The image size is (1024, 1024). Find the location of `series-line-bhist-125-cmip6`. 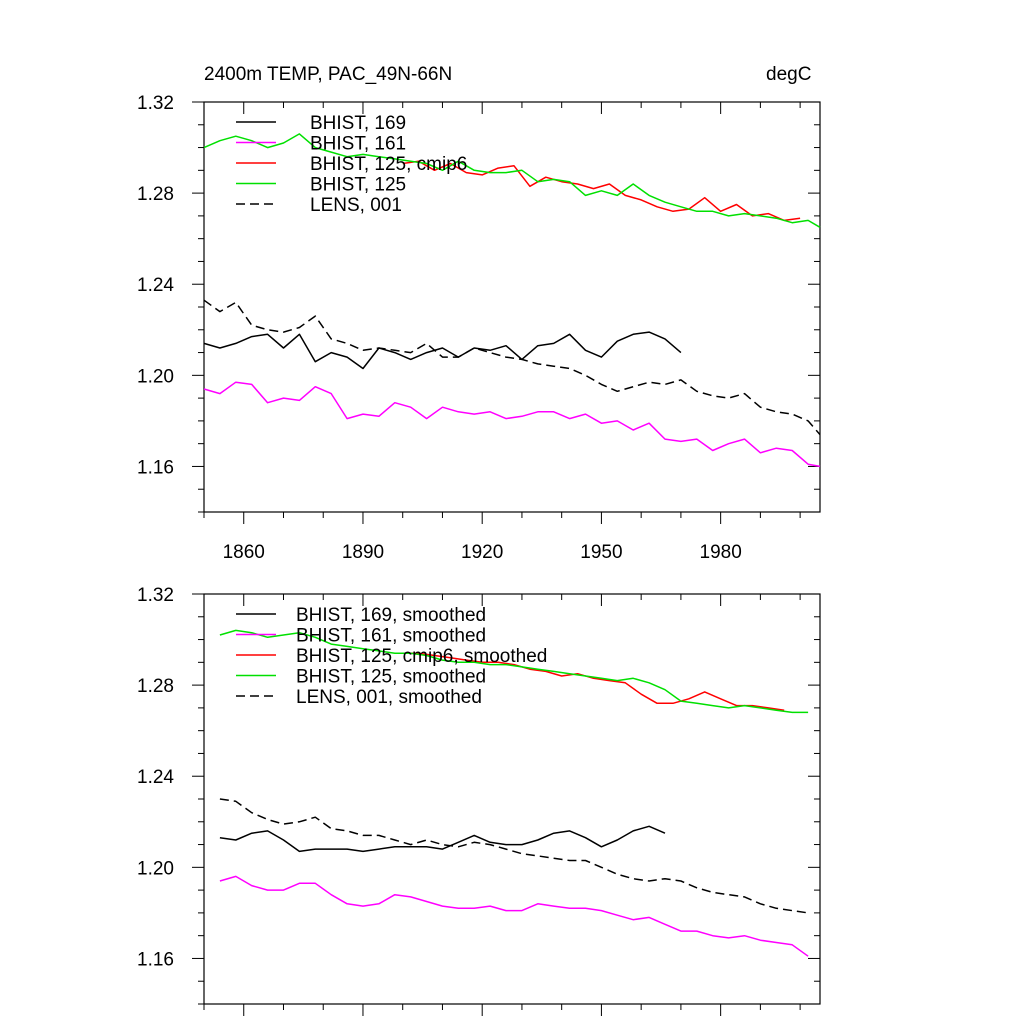

series-line-bhist-125-cmip6 is located at coordinates (601, 191).